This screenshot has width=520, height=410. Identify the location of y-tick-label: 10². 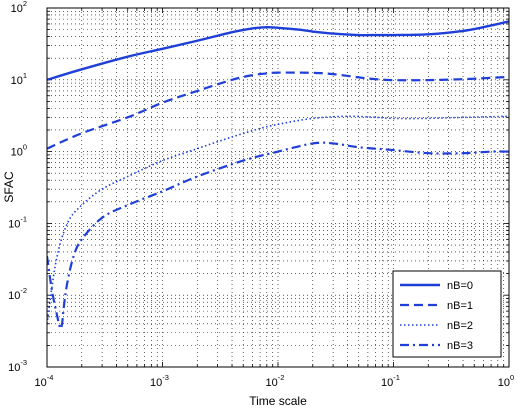
(19, 7).